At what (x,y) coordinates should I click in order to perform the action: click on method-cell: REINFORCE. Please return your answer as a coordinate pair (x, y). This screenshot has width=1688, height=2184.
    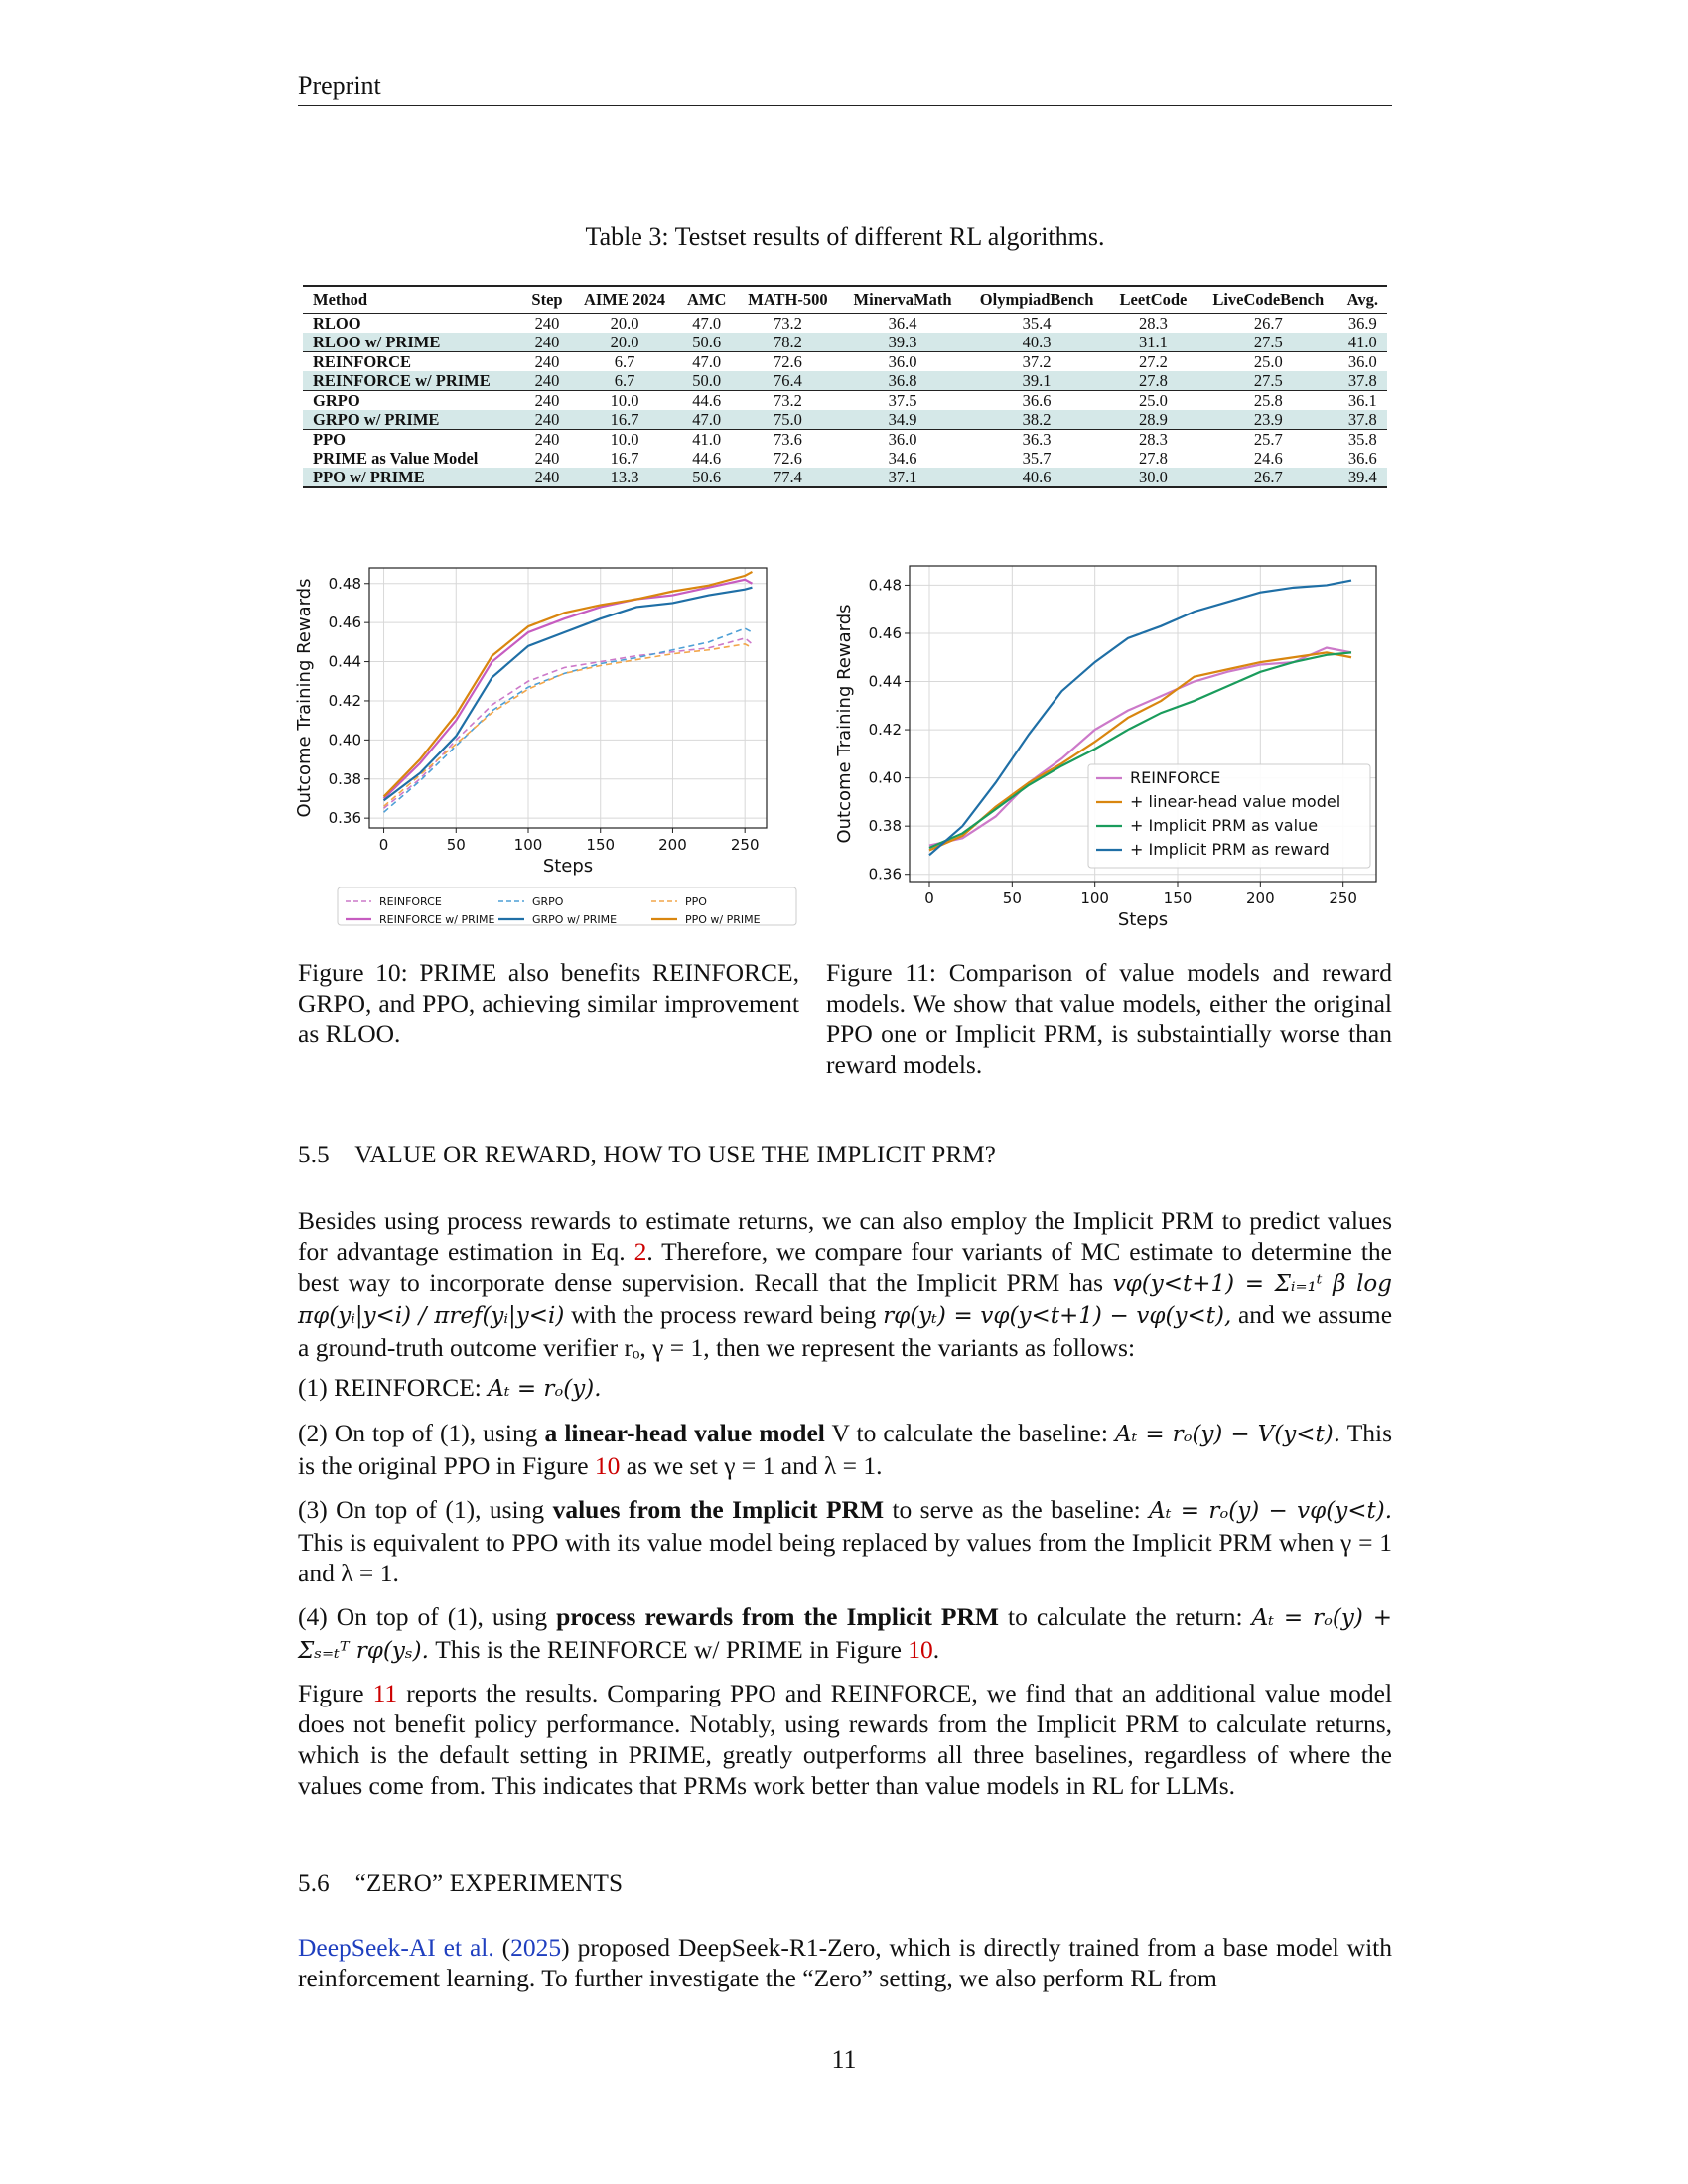
    Looking at the image, I should click on (413, 361).